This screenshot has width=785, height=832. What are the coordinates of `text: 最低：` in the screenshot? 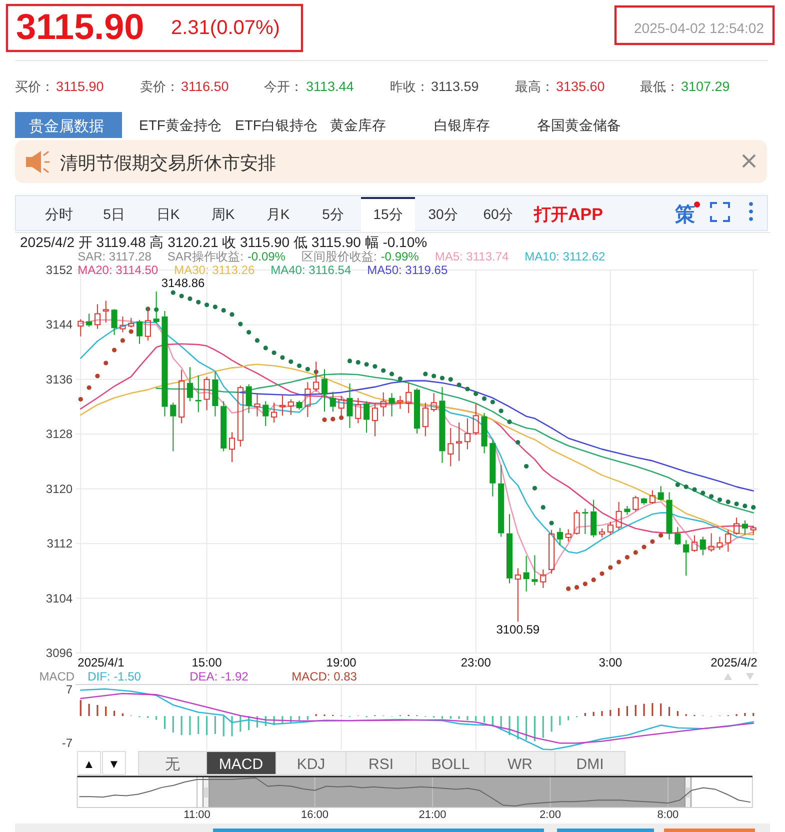 It's located at (659, 86).